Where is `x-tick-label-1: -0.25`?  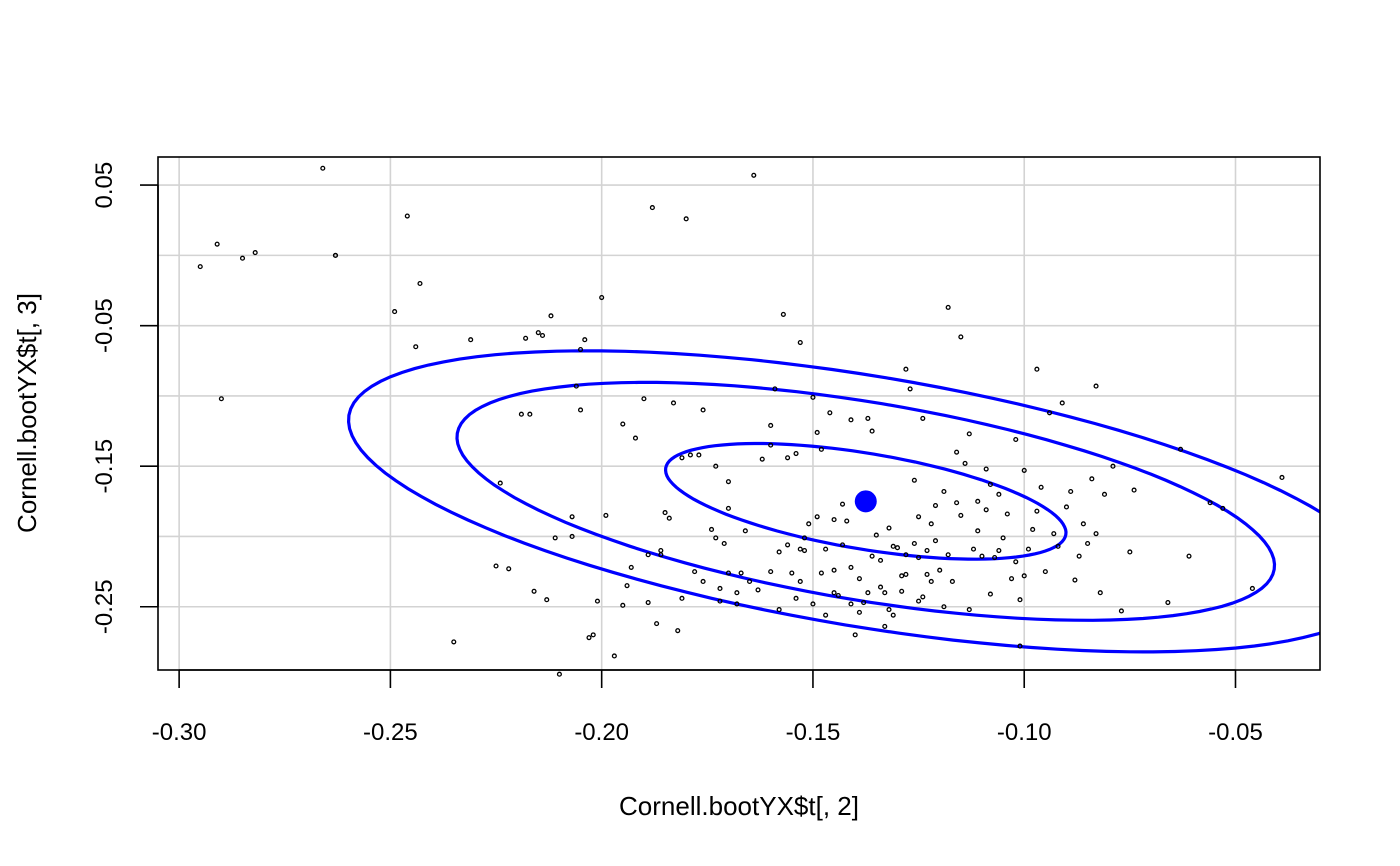
x-tick-label-1: -0.25 is located at coordinates (390, 732).